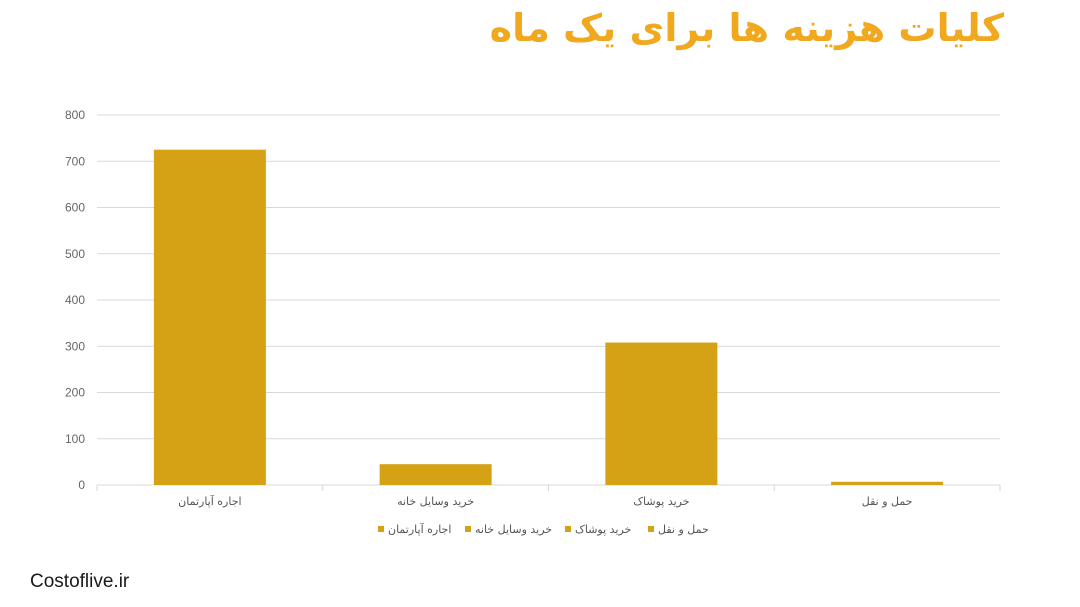 This screenshot has height=607, width=1080. Describe the element at coordinates (746, 28) in the screenshot. I see `chart-title: کلیات هزینه ها برای یک ماه` at that location.